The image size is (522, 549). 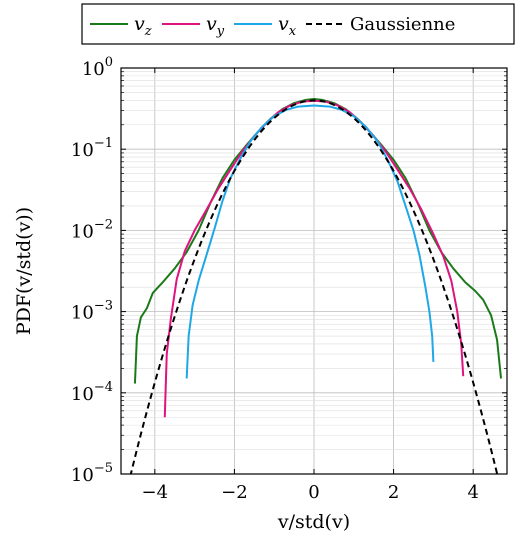 I want to click on legend-box, so click(x=298, y=24).